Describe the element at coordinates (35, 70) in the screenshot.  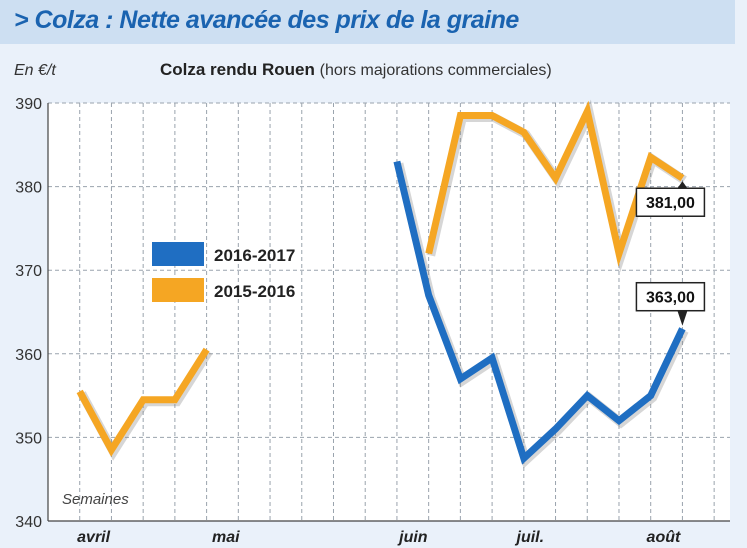
I see `y-axis-unit: En €/t` at that location.